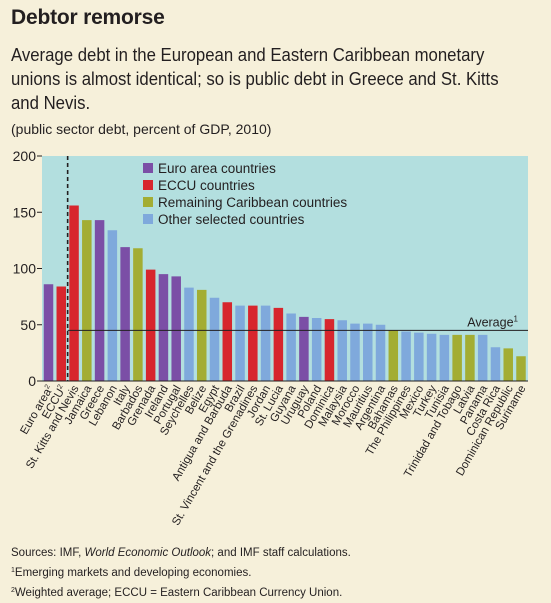 This screenshot has width=551, height=603. I want to click on legend-swatch-eccu, so click(148, 185).